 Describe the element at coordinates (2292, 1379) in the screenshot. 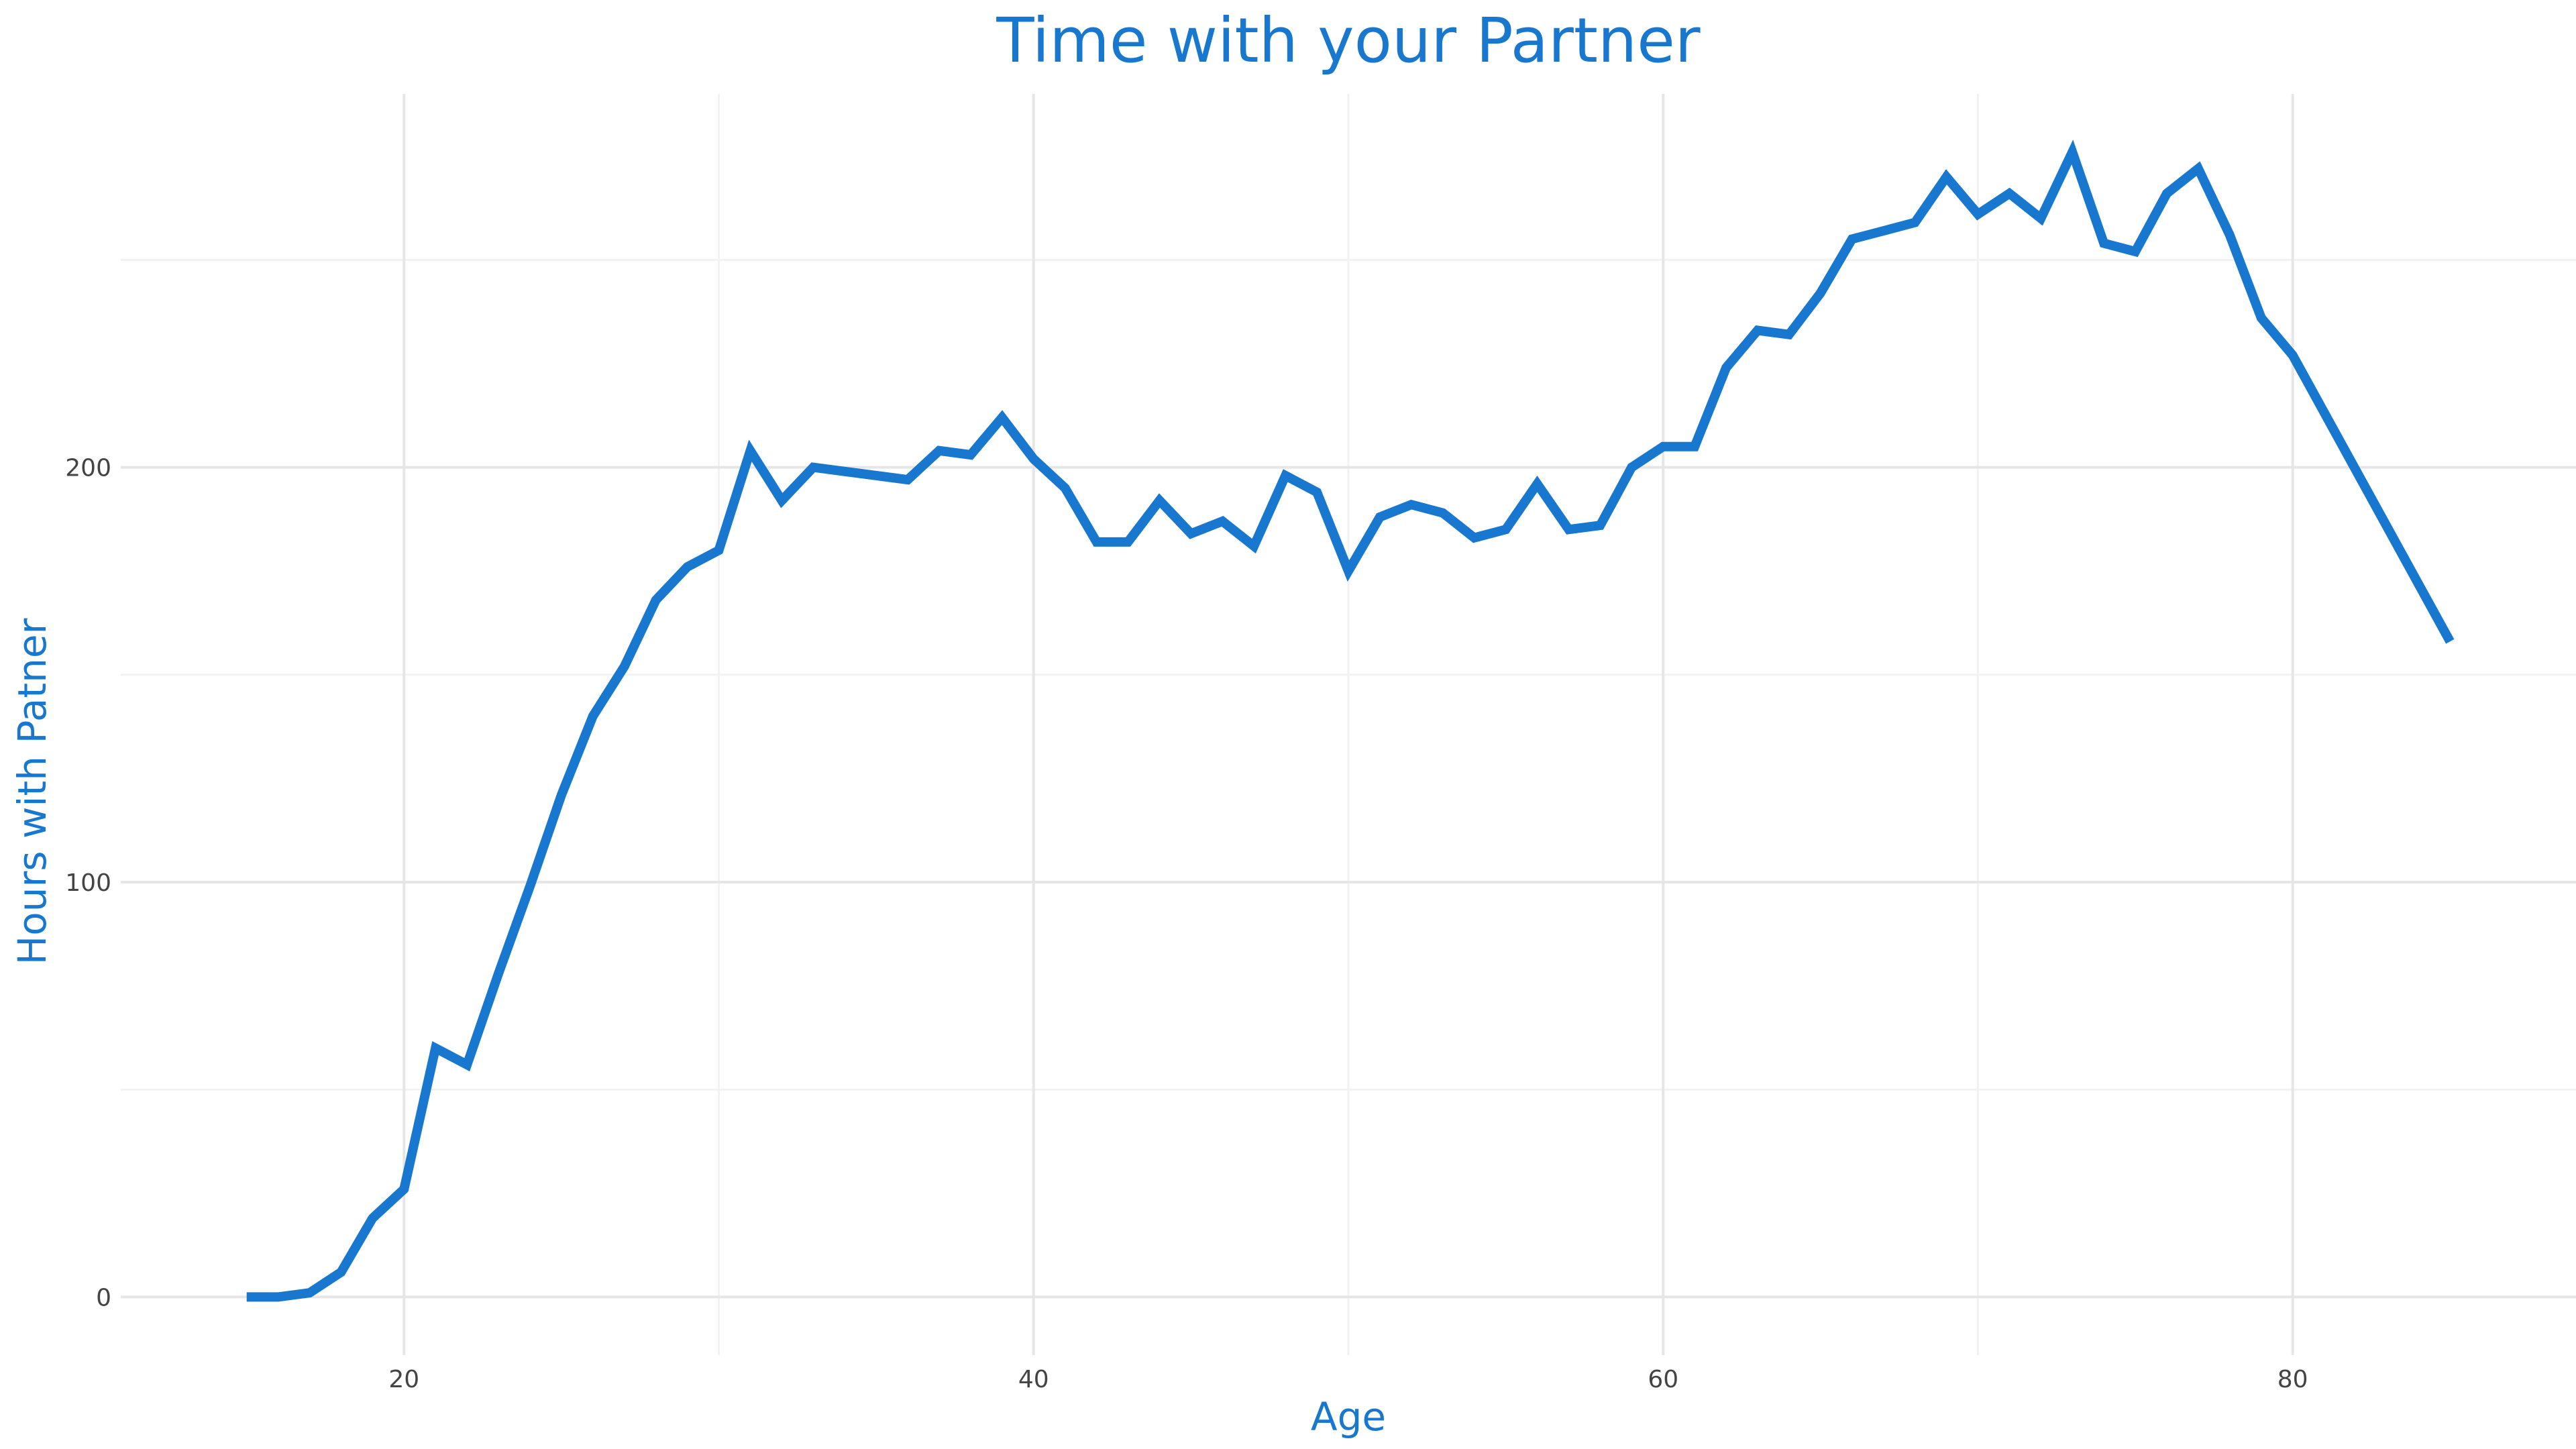

I see `x-tick-label: 80` at that location.